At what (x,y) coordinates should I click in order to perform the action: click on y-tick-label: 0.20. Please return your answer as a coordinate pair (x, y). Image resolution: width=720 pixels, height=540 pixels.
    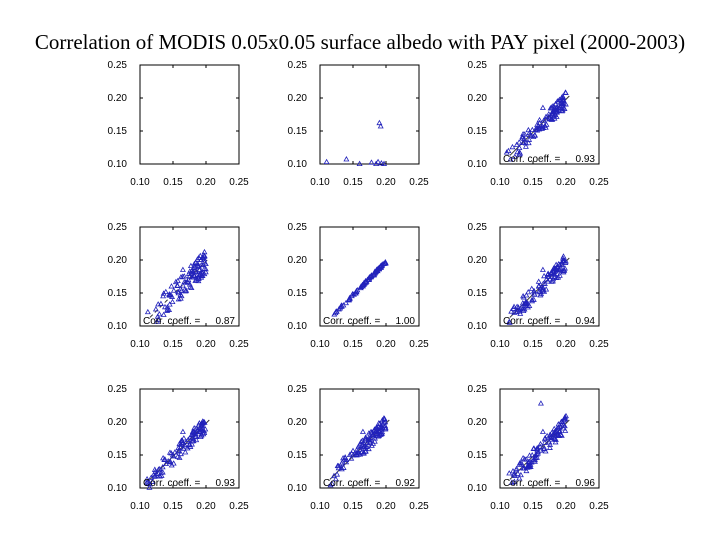
    Looking at the image, I should click on (298, 422).